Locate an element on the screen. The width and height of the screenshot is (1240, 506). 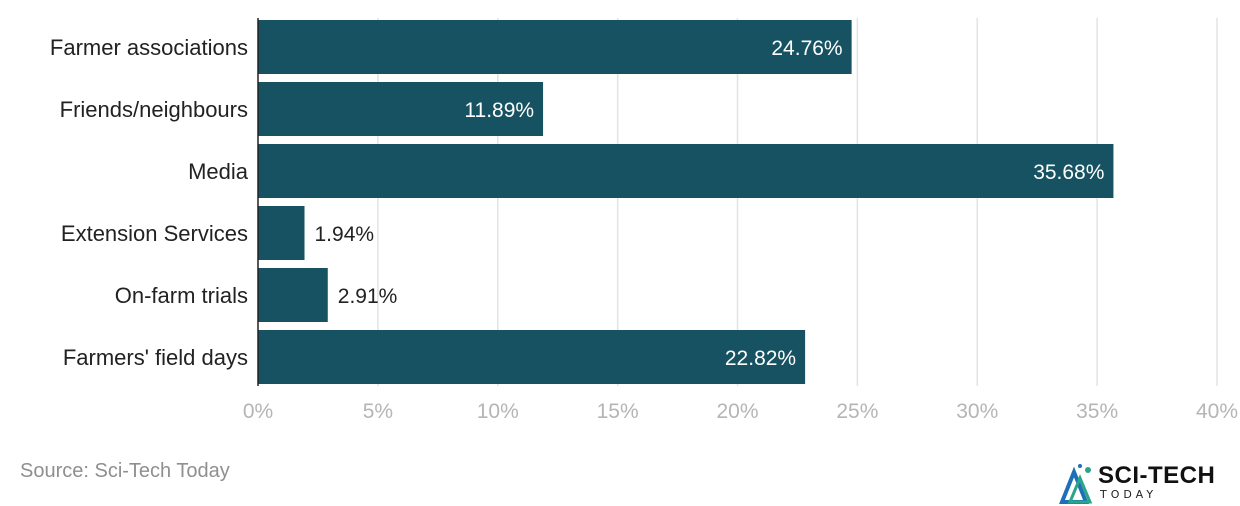
category-label: Farmers' field days is located at coordinates (155, 357).